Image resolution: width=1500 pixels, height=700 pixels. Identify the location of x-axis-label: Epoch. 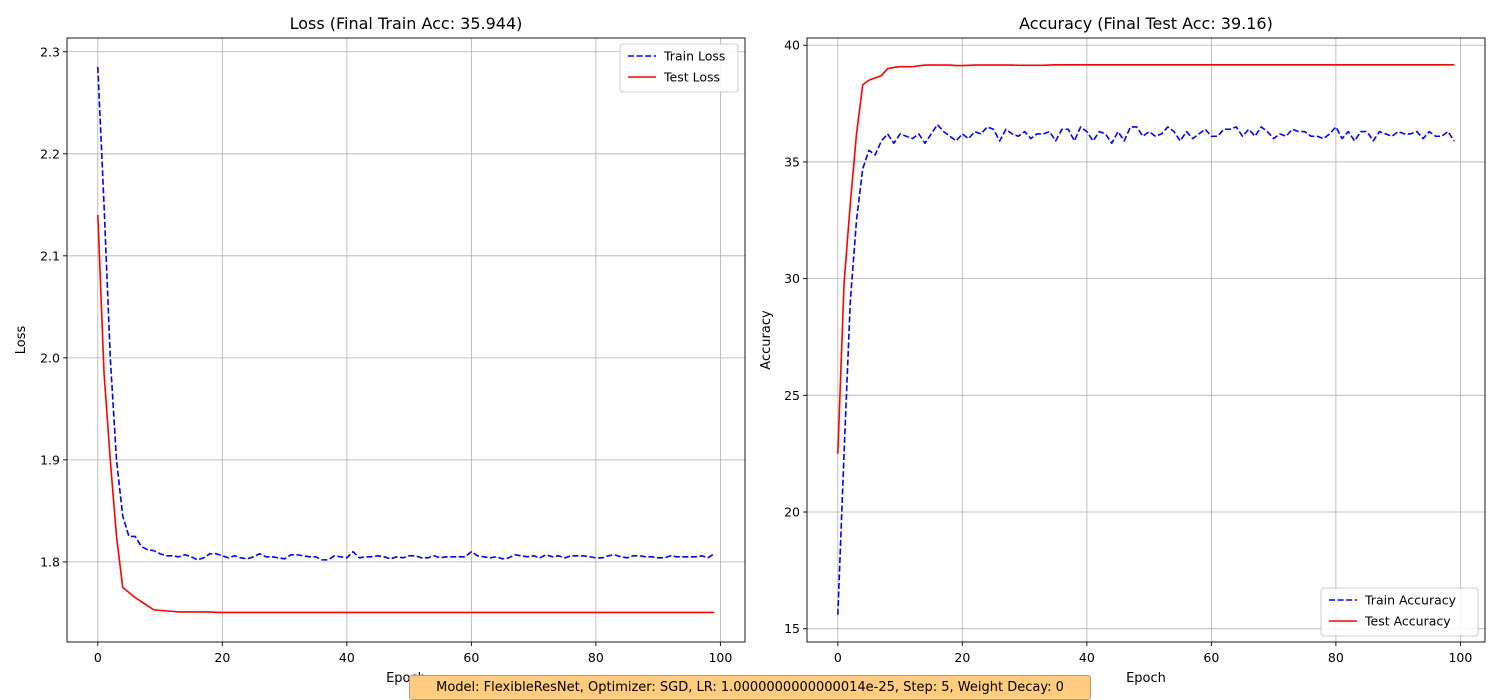
(1146, 678).